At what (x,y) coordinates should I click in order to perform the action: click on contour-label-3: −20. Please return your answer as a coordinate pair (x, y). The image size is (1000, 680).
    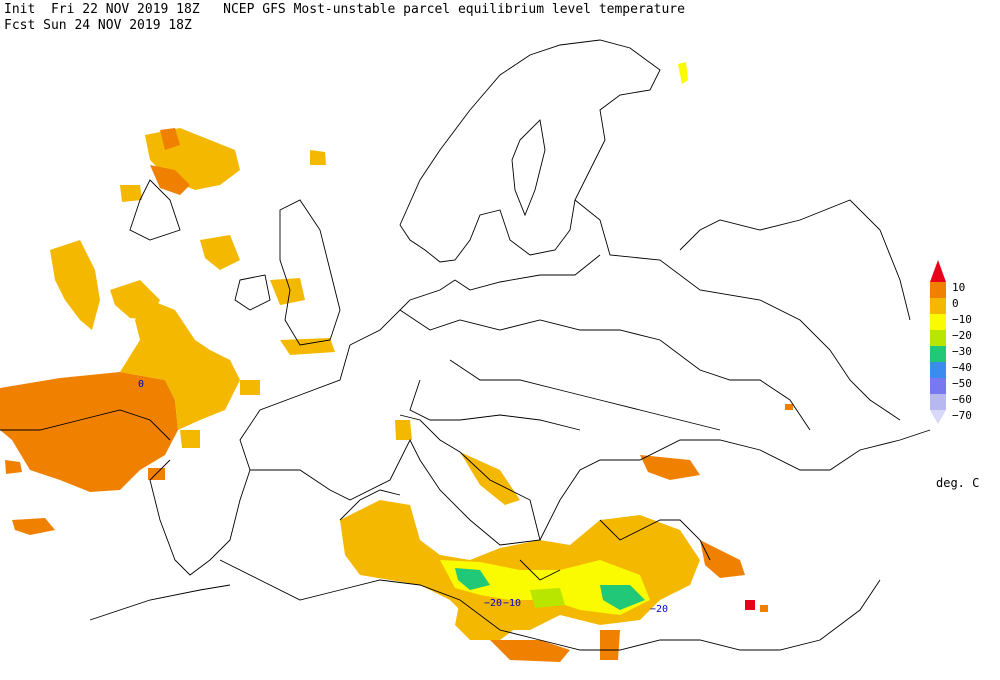
    Looking at the image, I should click on (659, 609).